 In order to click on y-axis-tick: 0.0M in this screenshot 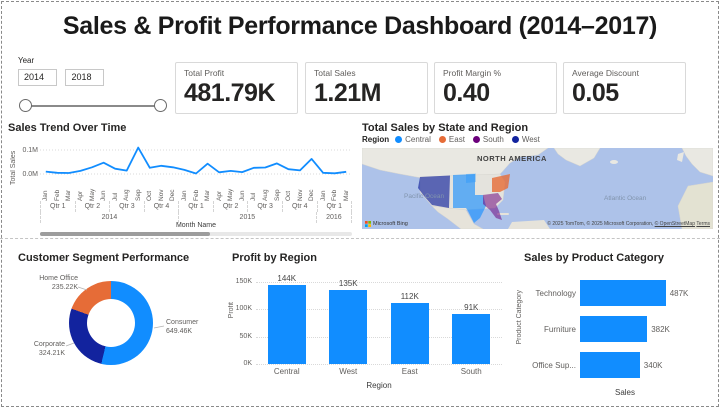, I will do `click(30, 174)`.